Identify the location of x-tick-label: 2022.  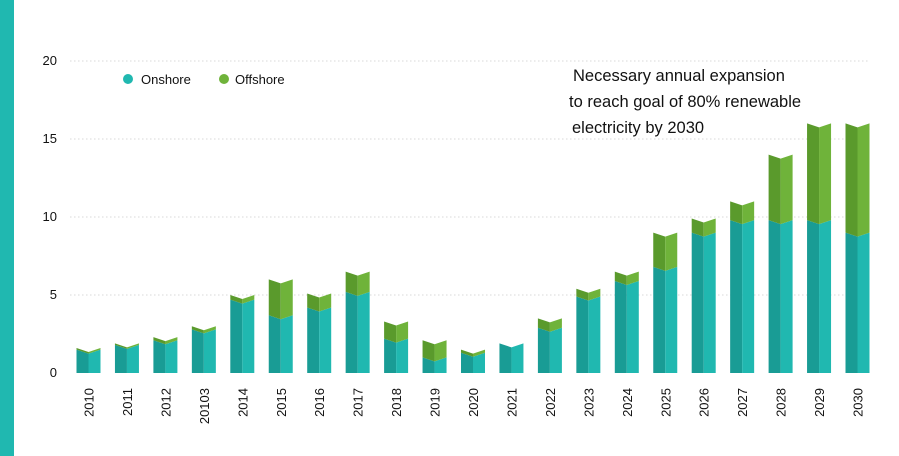
(550, 402).